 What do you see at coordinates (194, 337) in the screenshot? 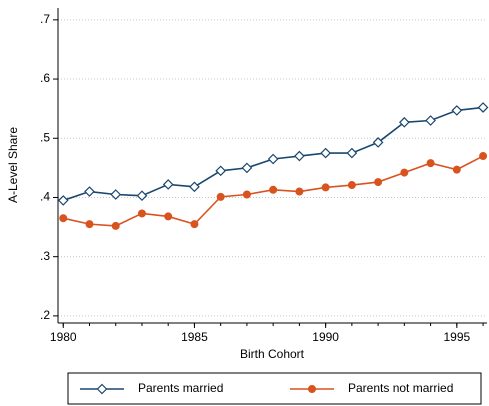
I see `x-tick-label: 1985` at bounding box center [194, 337].